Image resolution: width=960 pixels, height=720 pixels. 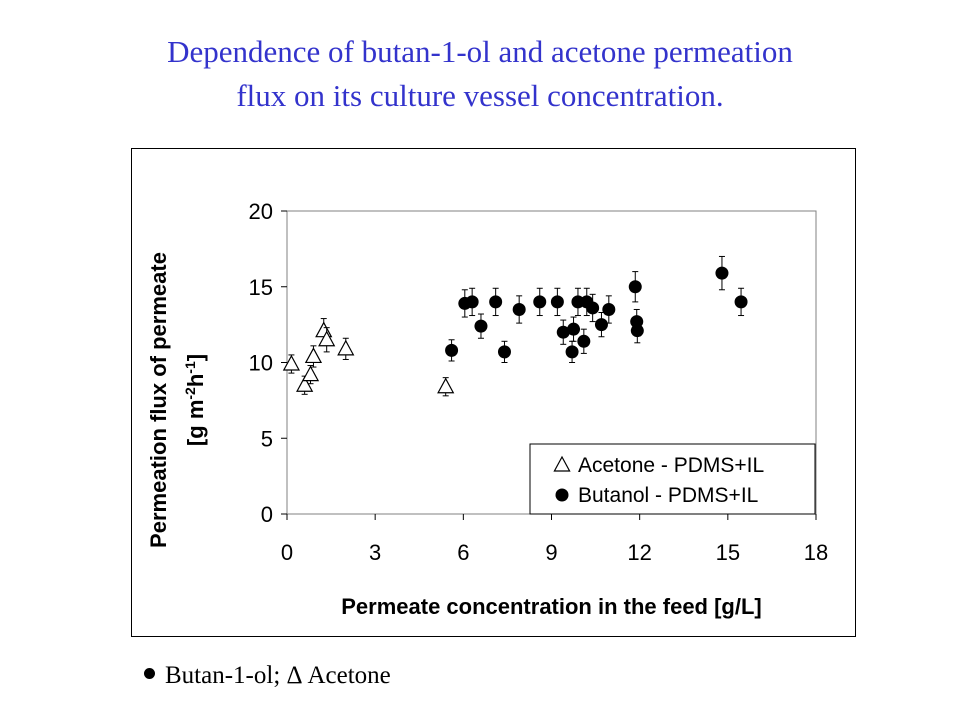 I want to click on x-tick-label: 6, so click(x=463, y=552).